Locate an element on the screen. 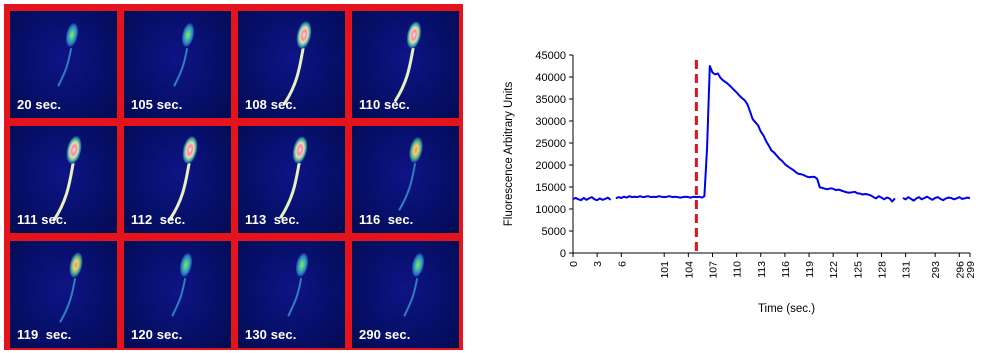 The width and height of the screenshot is (985, 353). time-label: 110 sec. is located at coordinates (384, 104).